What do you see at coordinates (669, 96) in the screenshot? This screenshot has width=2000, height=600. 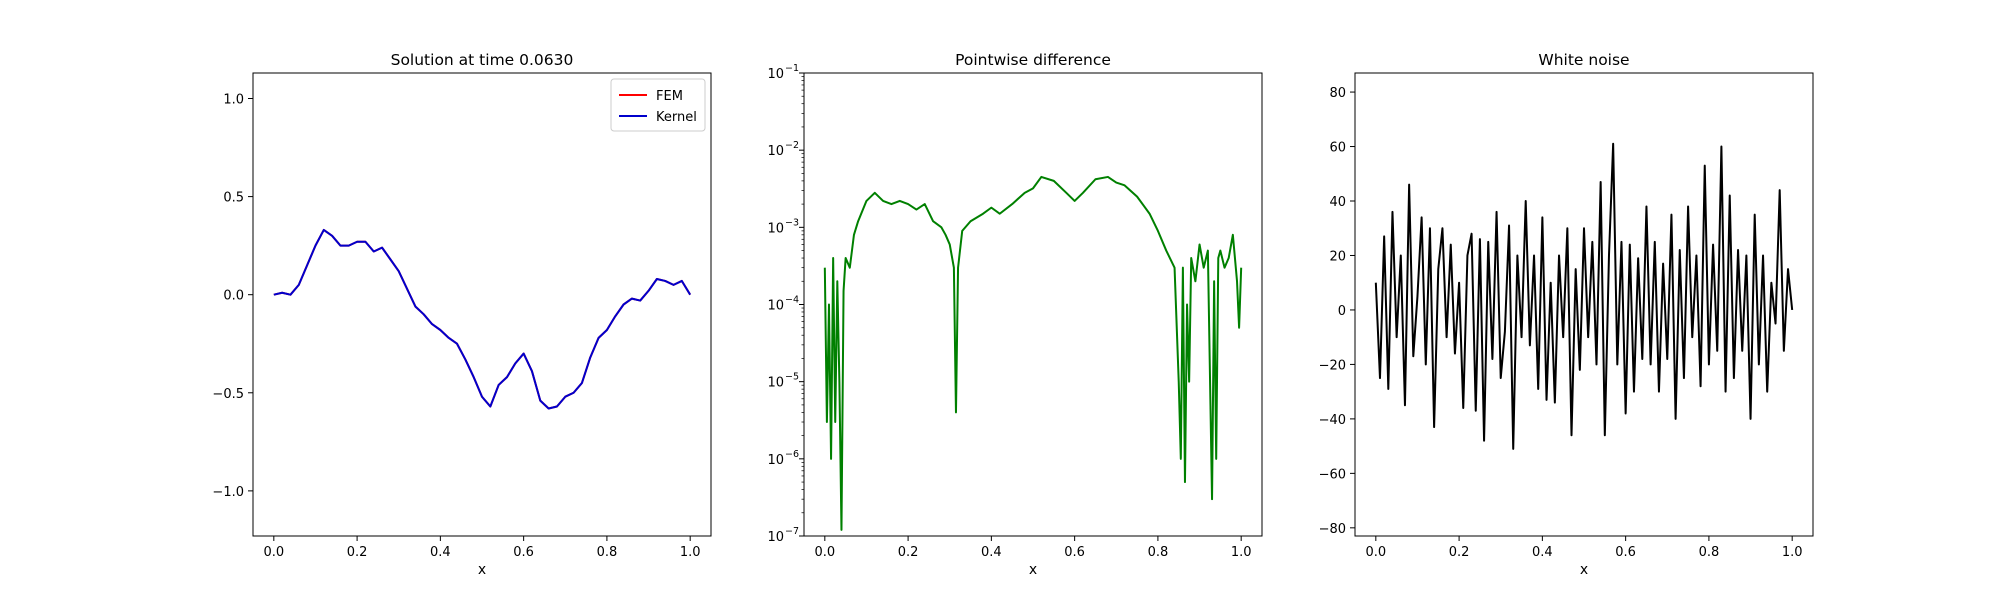 I see `legend-label-fem: FEM` at bounding box center [669, 96].